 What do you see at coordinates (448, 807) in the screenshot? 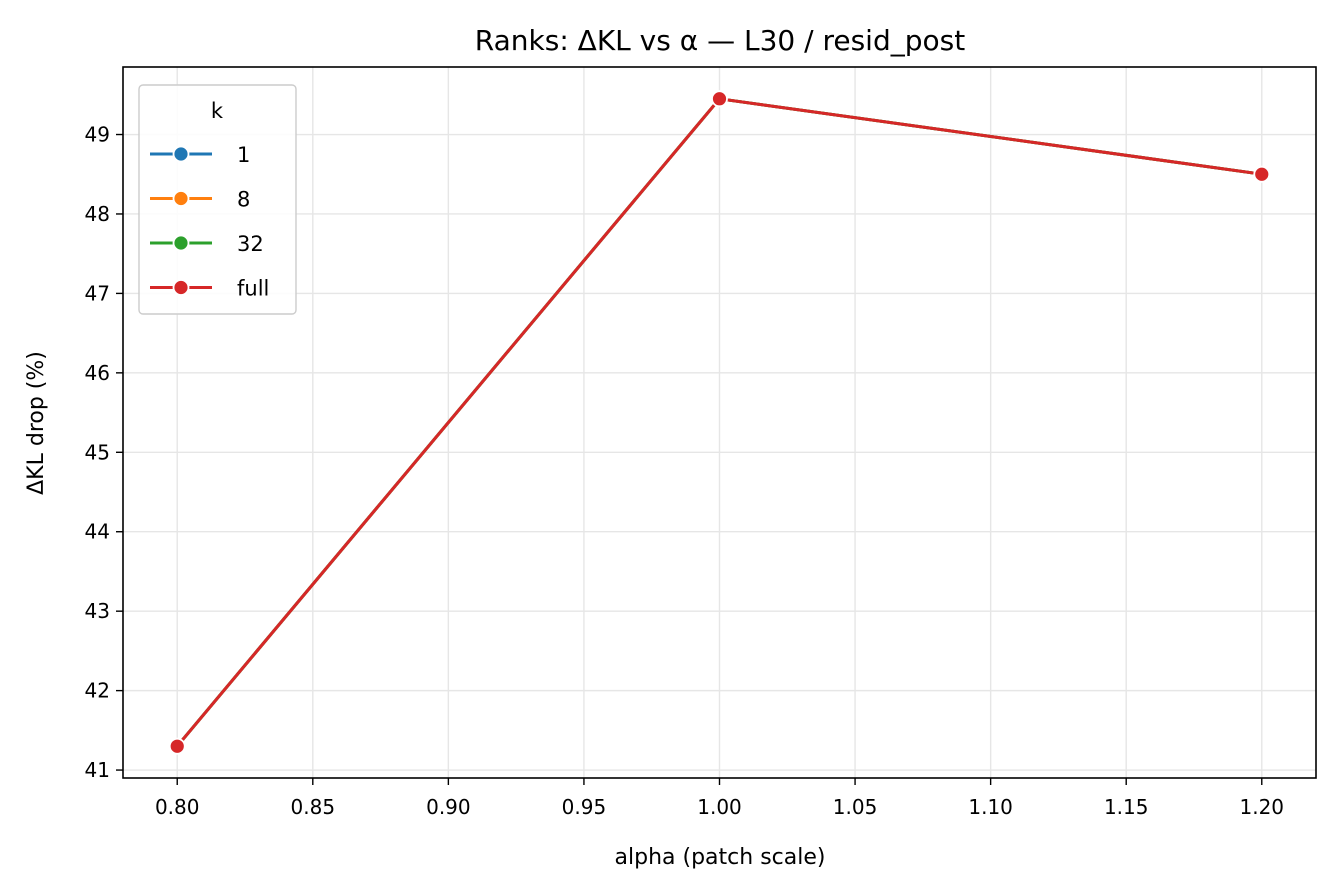
I see `x-tick-label: 0.90` at bounding box center [448, 807].